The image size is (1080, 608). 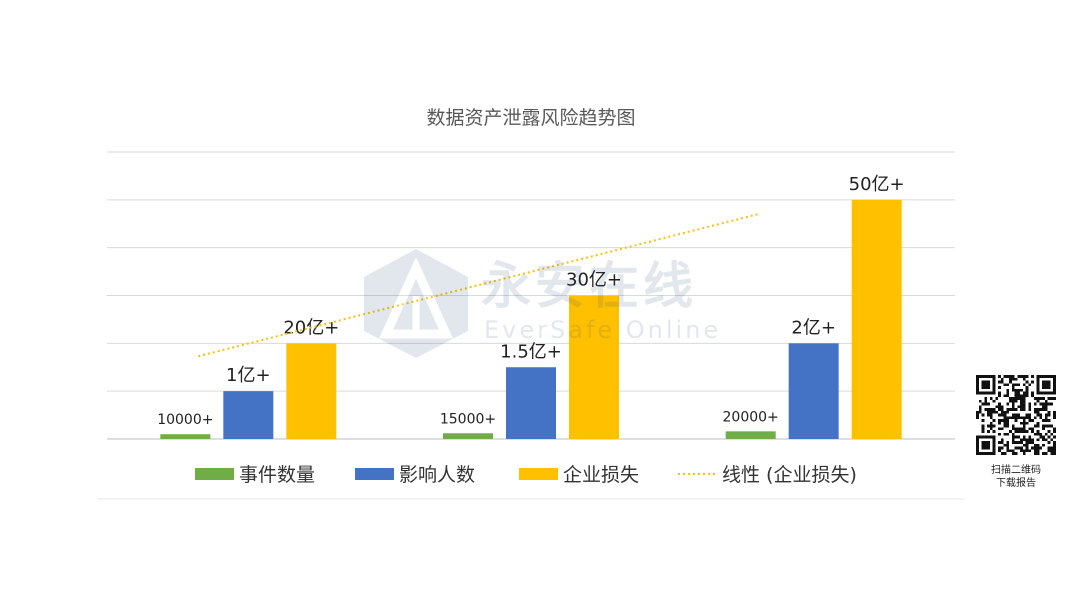 What do you see at coordinates (530, 118) in the screenshot?
I see `chart-title: 数据资产泄露风险趋势图` at bounding box center [530, 118].